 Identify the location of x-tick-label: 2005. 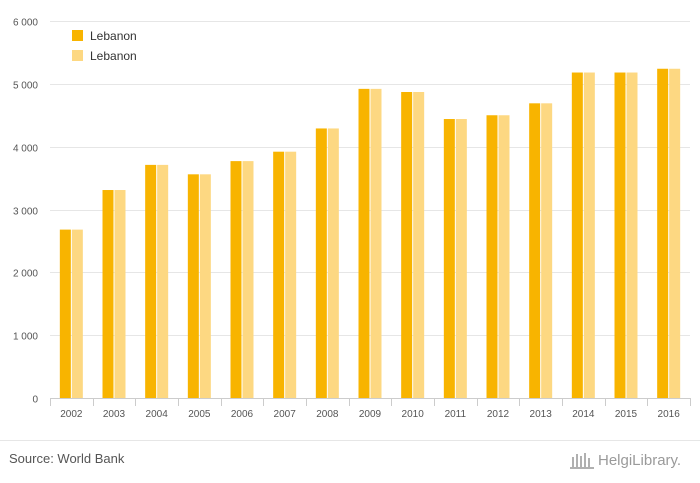
(199, 414).